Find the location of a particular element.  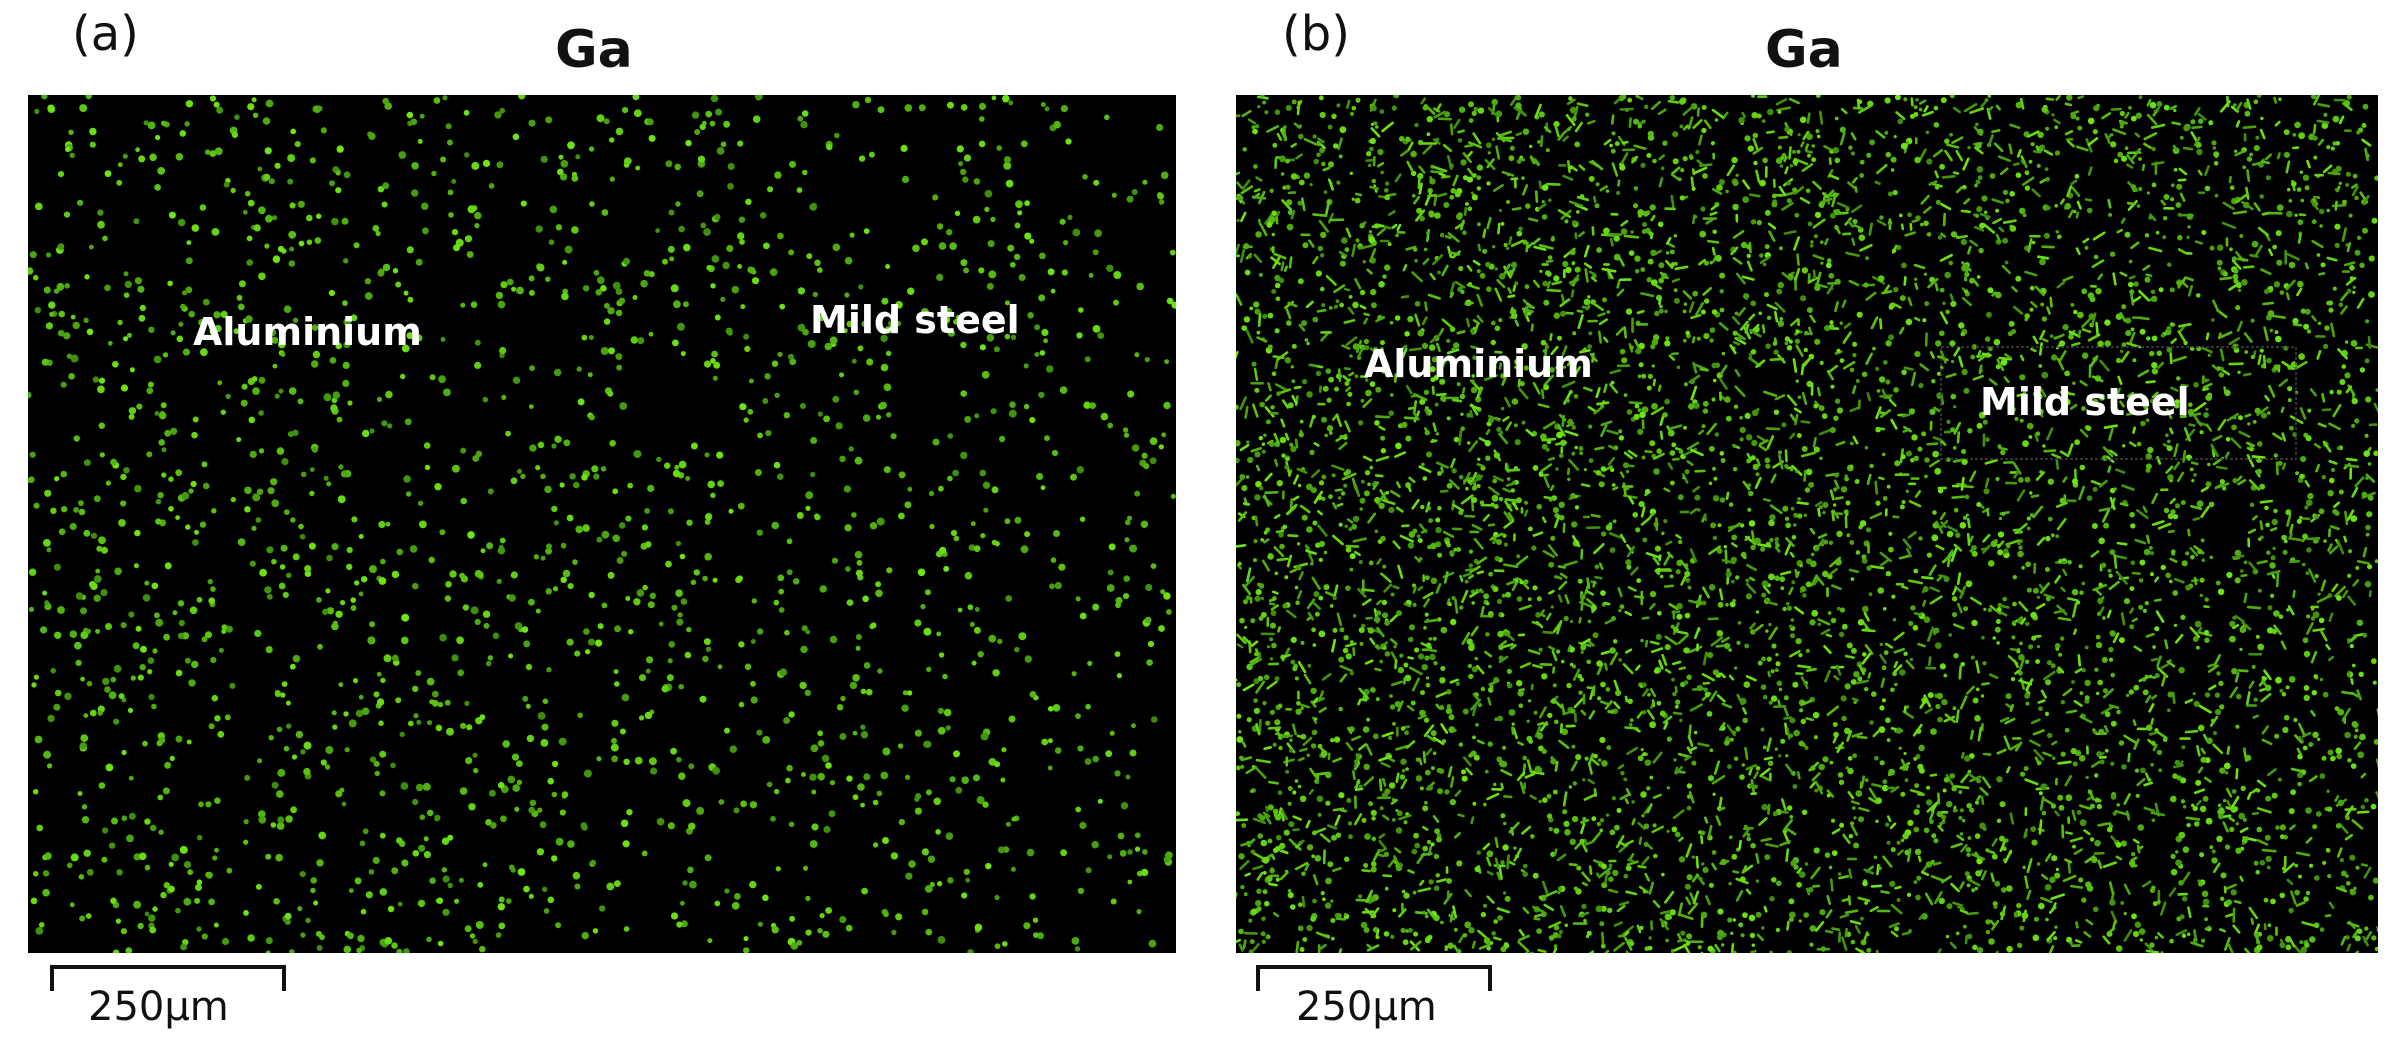

mild-steel-outline is located at coordinates (2118, 403).